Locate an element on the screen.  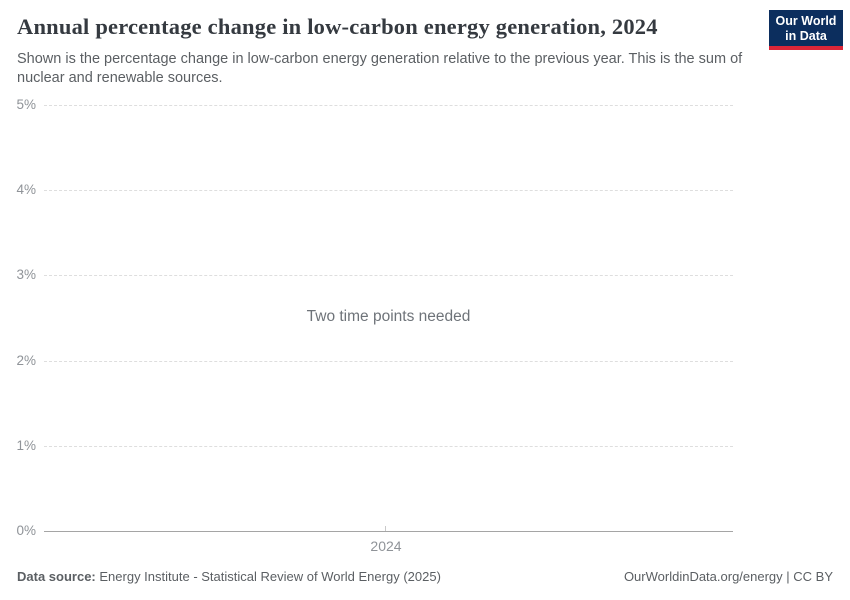
owid-logo-line2: in Data is located at coordinates (806, 36).